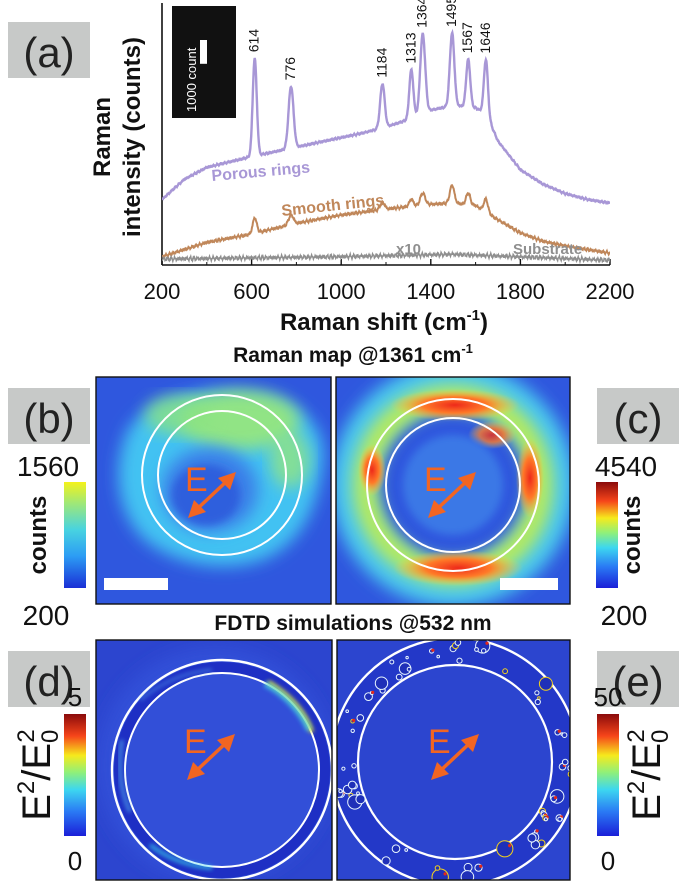  What do you see at coordinates (341, 291) in the screenshot?
I see `x-tick-label: 1000` at bounding box center [341, 291].